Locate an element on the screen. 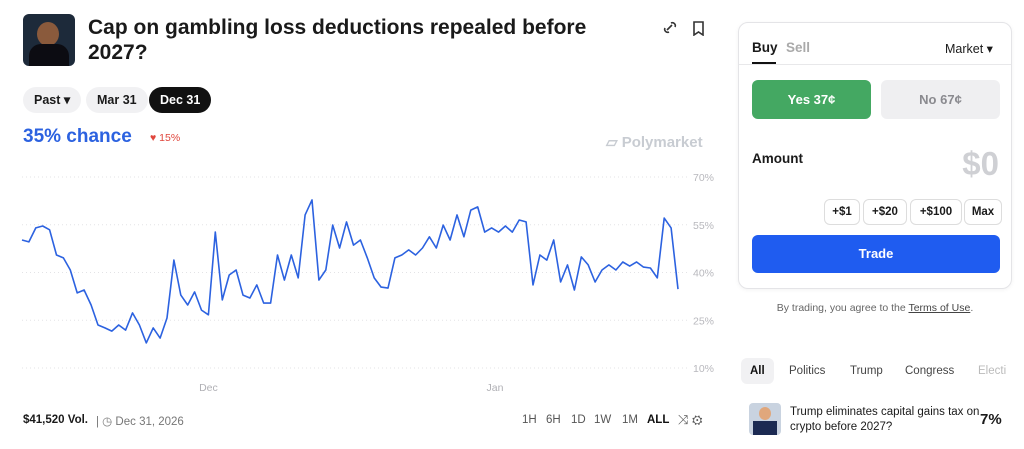 The height and width of the screenshot is (449, 1024). amount-label: Amount is located at coordinates (777, 158).